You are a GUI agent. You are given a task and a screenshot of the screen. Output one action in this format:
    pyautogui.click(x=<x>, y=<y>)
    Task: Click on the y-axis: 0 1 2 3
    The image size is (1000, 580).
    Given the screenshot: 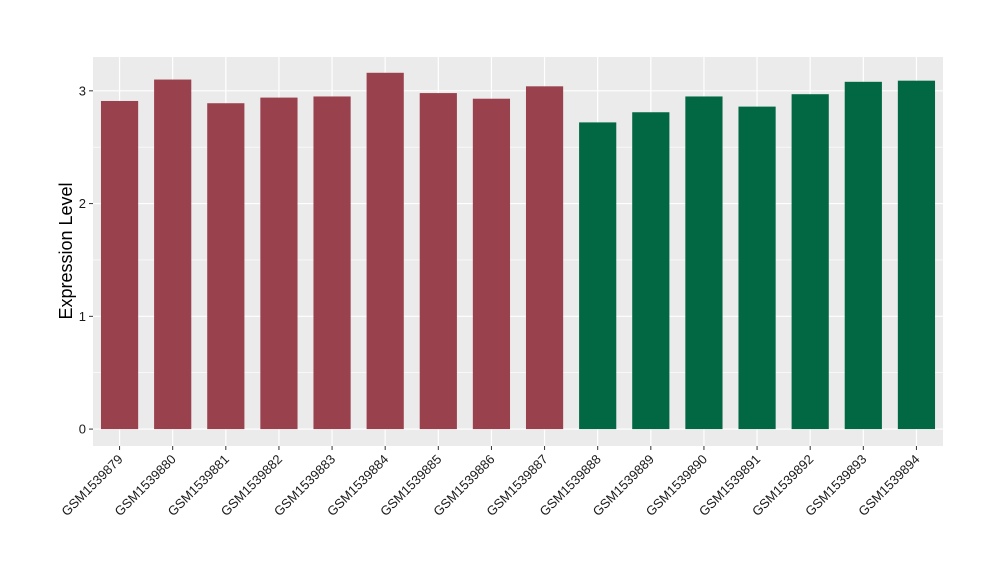 What is the action you would take?
    pyautogui.click(x=86, y=260)
    